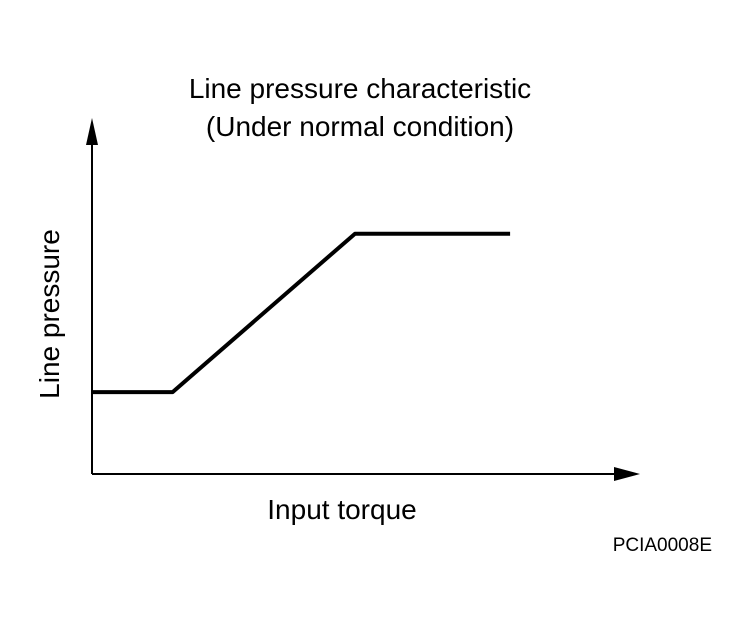 Image resolution: width=749 pixels, height=625 pixels. I want to click on figure-code: PCIA0008E, so click(662, 545).